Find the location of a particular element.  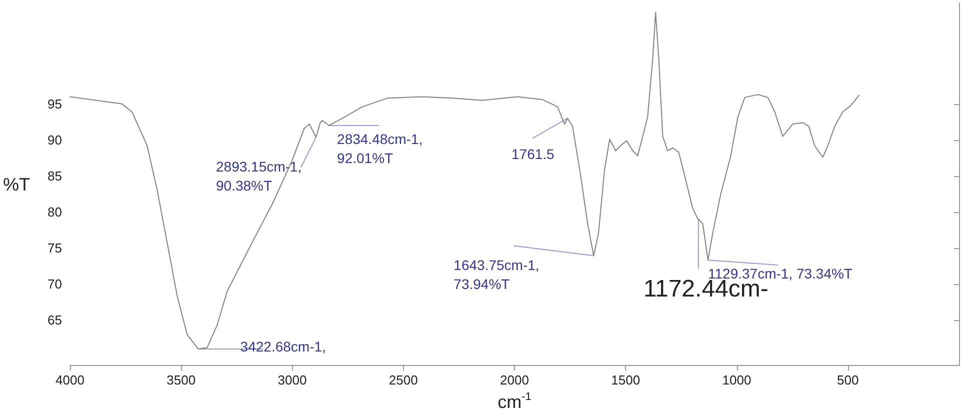

annotation: 1761.5 is located at coordinates (533, 154).